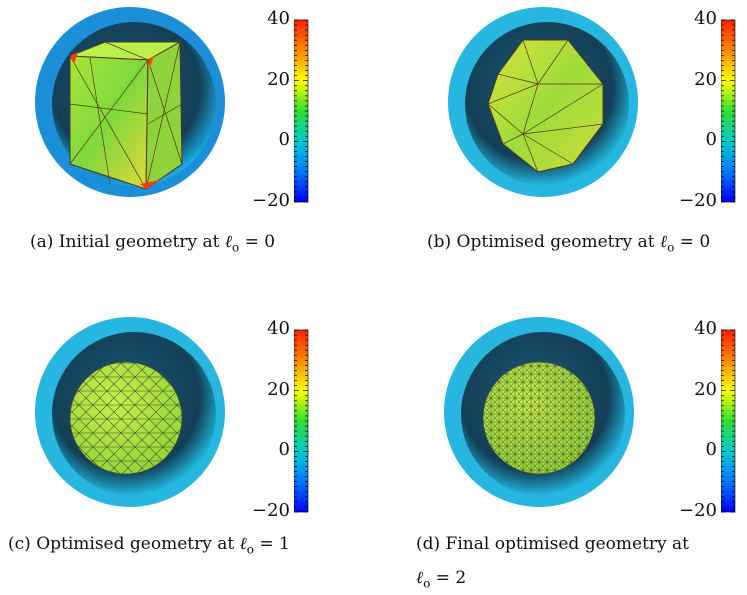 Image resolution: width=747 pixels, height=595 pixels. I want to click on colorbar-c: 40 20 0 −20, so click(278, 419).